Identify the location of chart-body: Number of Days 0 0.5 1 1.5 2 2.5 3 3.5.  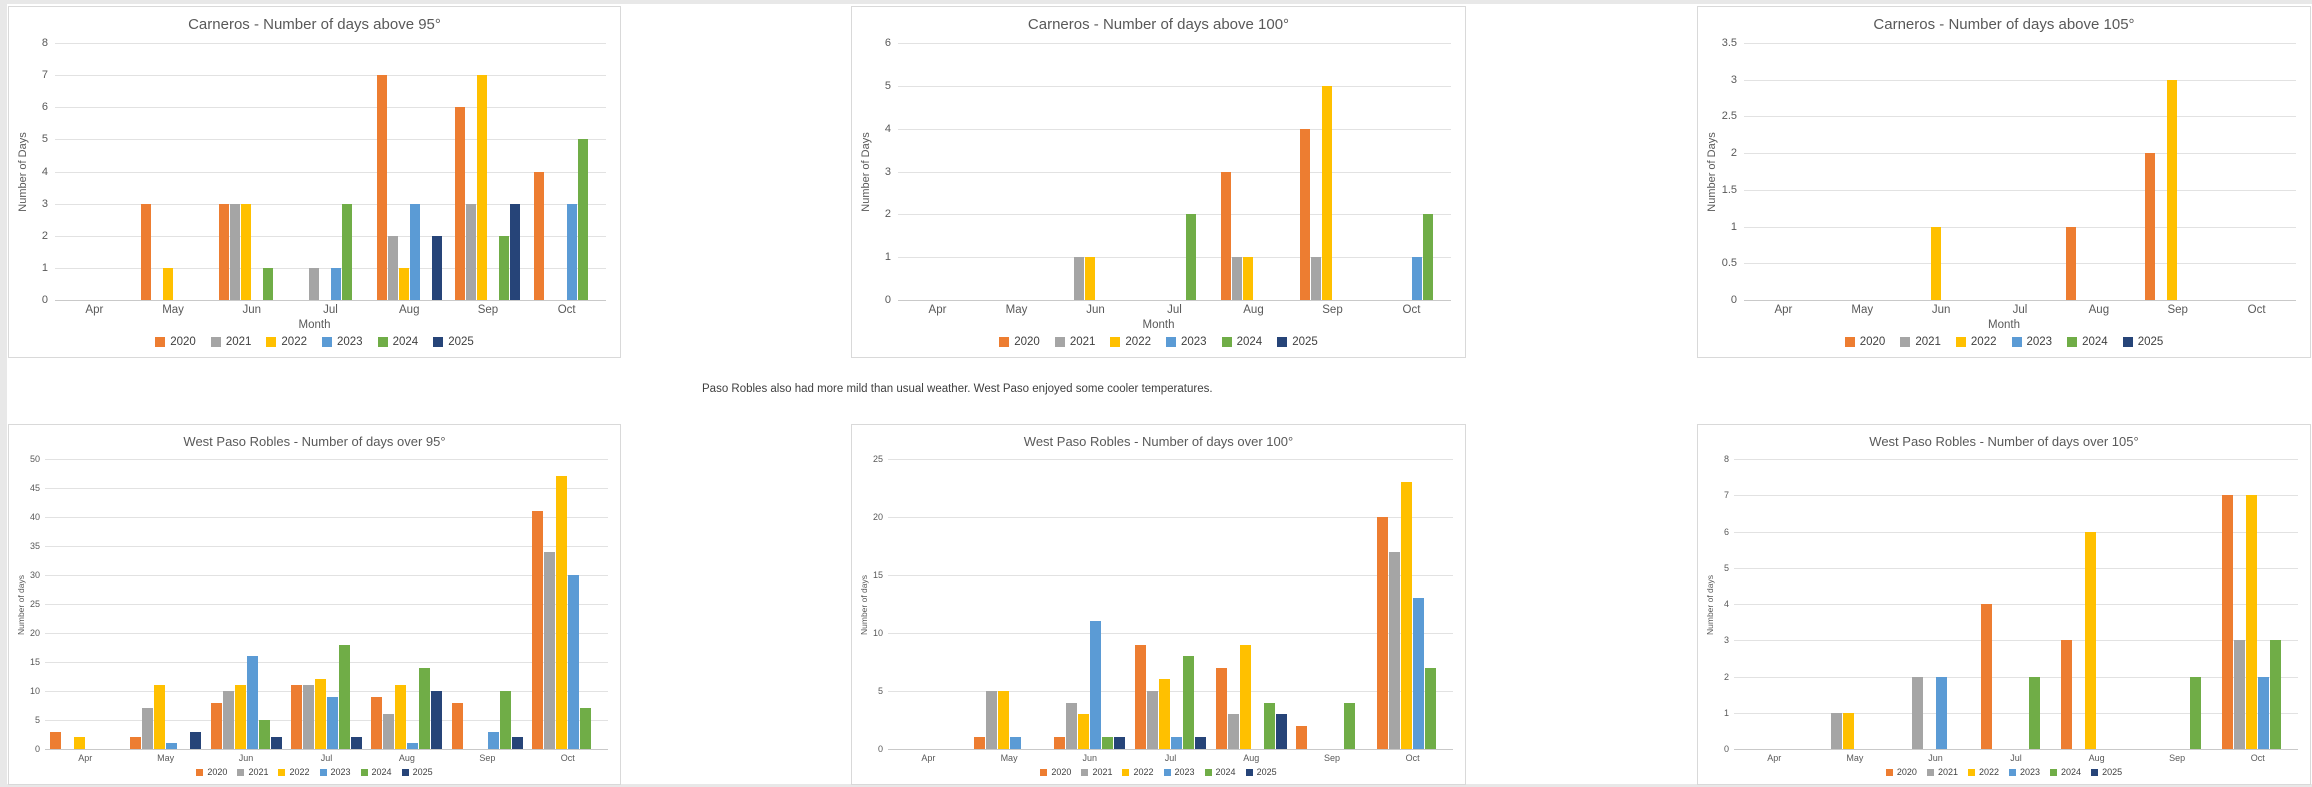
(2001, 171).